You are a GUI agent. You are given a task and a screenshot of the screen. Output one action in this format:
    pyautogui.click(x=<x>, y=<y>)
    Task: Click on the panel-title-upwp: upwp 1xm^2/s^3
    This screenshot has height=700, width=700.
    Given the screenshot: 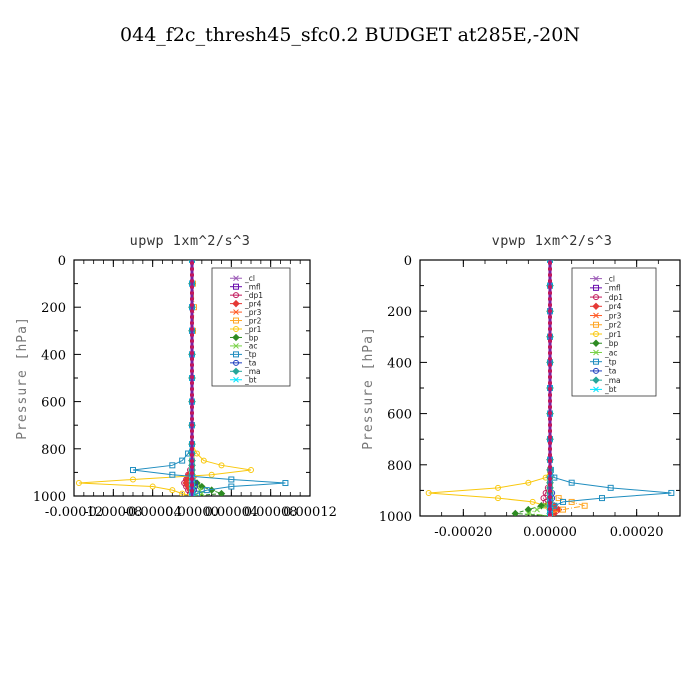 What is the action you would take?
    pyautogui.click(x=190, y=241)
    